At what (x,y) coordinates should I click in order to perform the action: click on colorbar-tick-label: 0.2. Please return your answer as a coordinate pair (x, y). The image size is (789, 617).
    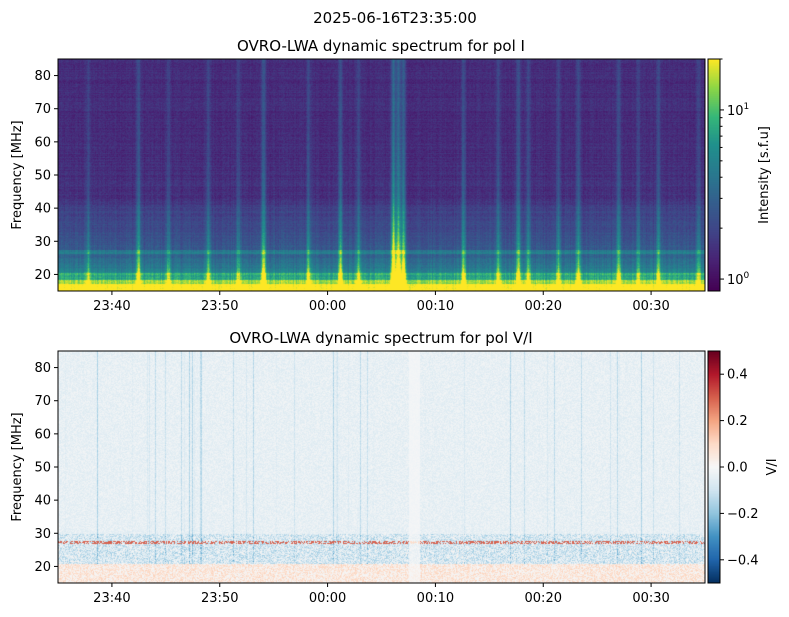
    Looking at the image, I should click on (737, 421).